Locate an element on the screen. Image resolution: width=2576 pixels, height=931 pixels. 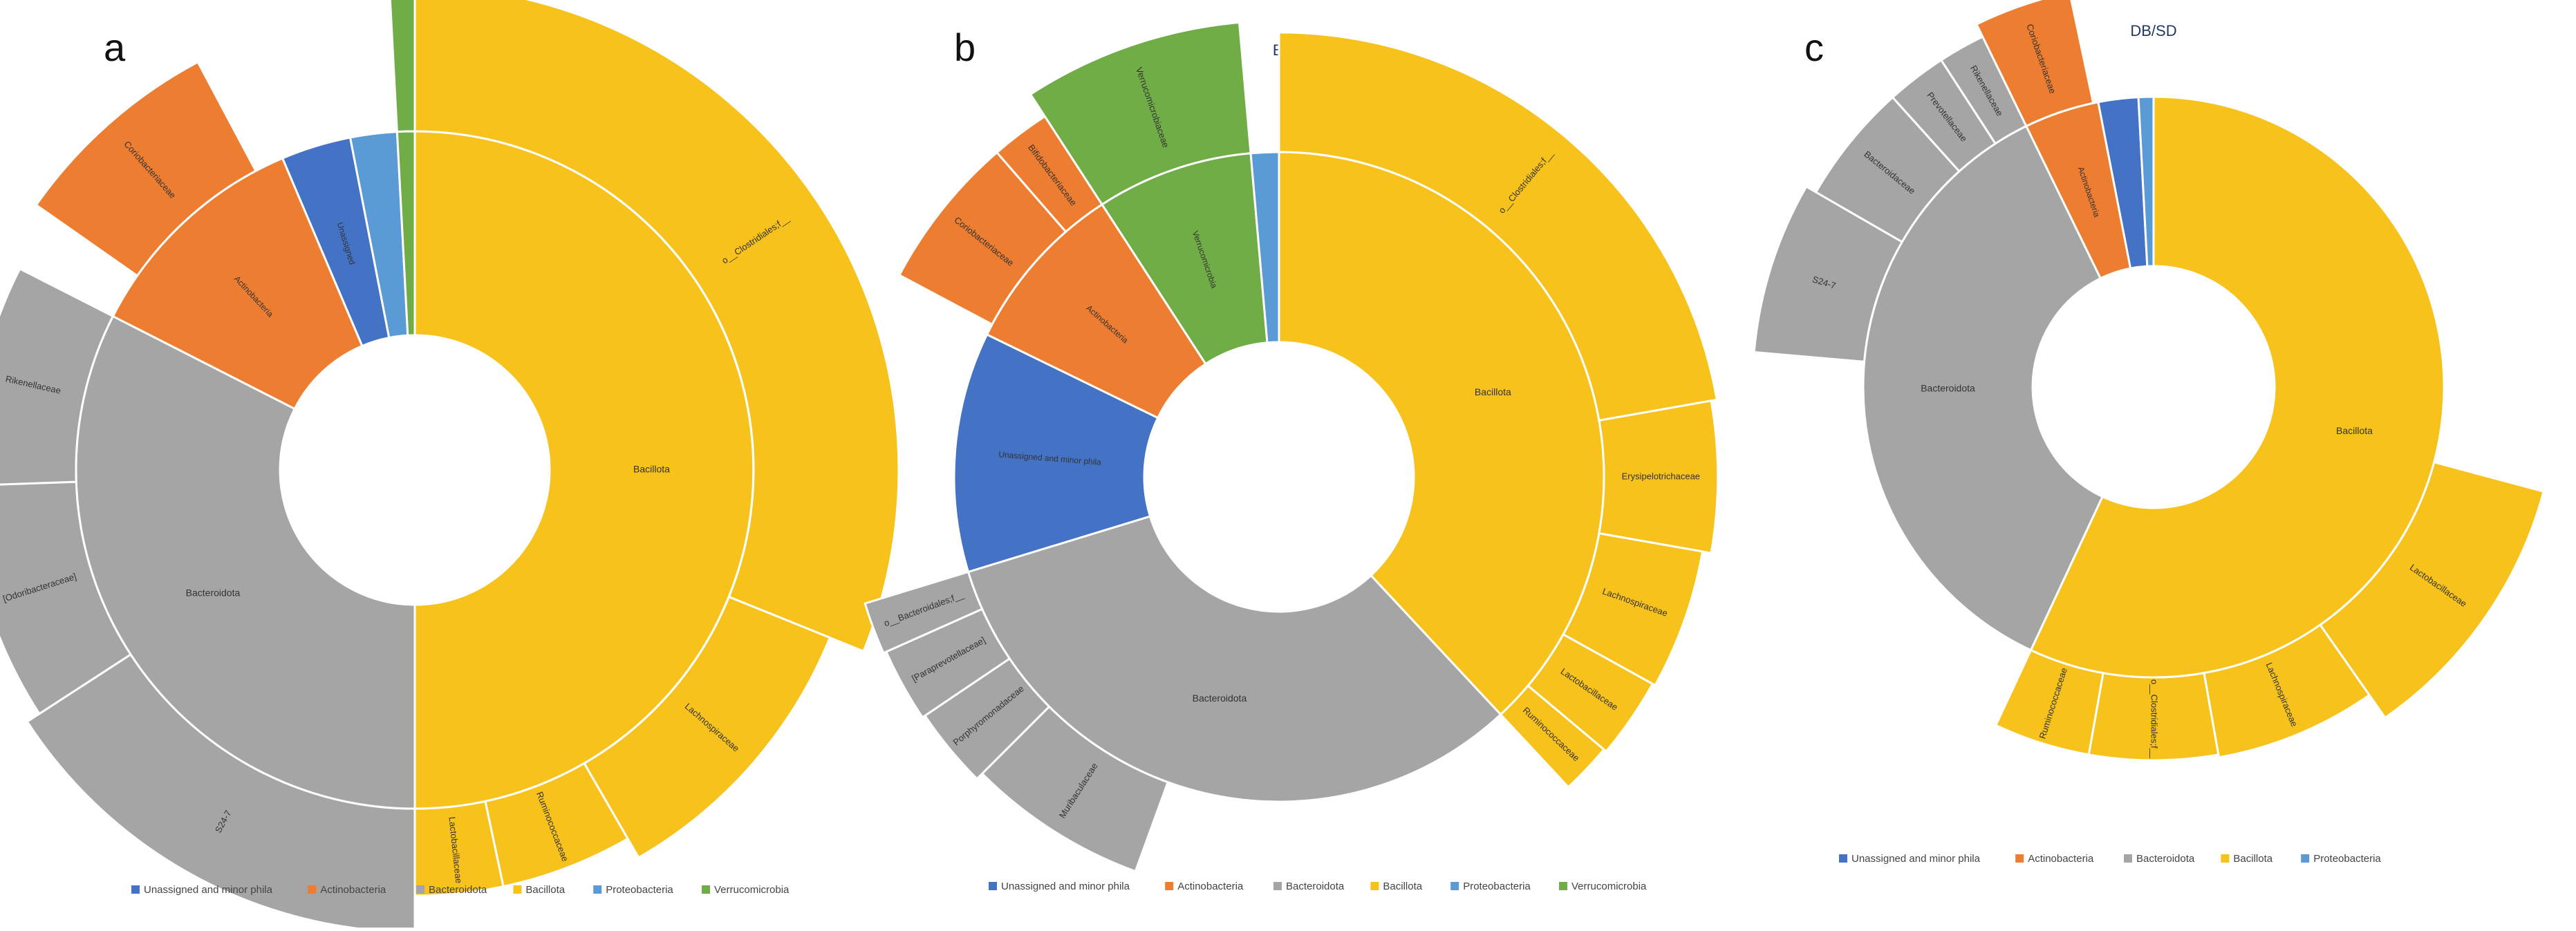
outer-segment-erysipelotrichaceae-label: Erysipelotrichaceae is located at coordinates (1661, 476).